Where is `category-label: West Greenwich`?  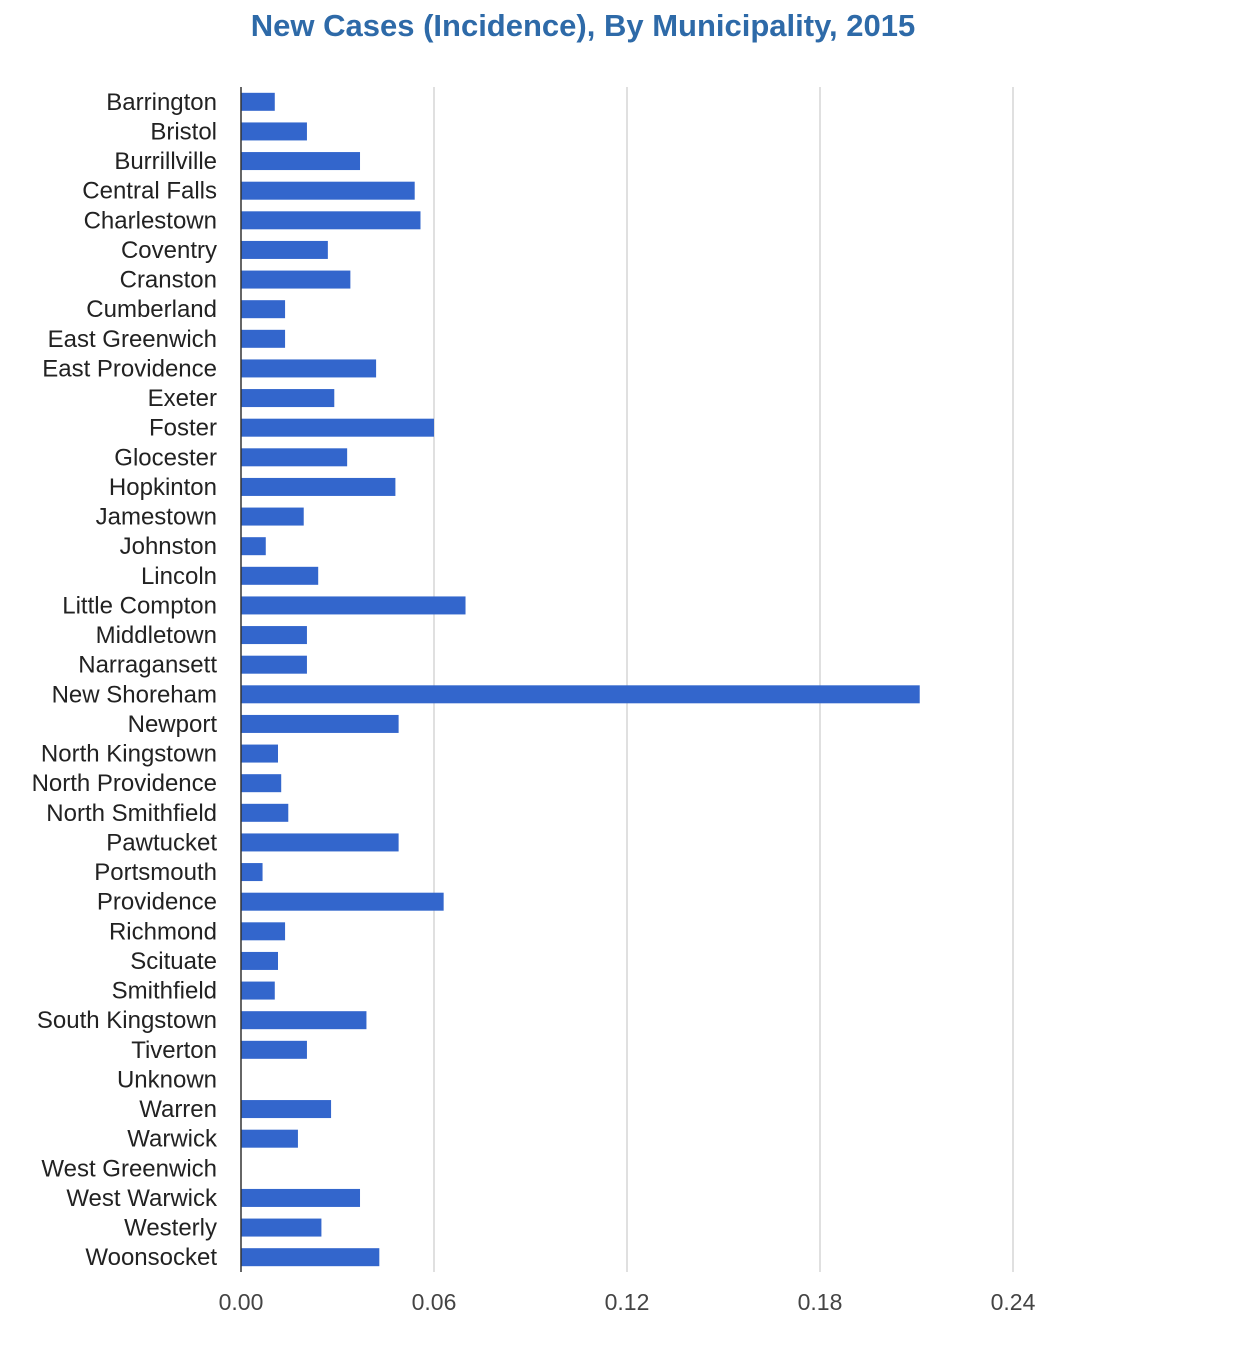
category-label: West Greenwich is located at coordinates (129, 1168).